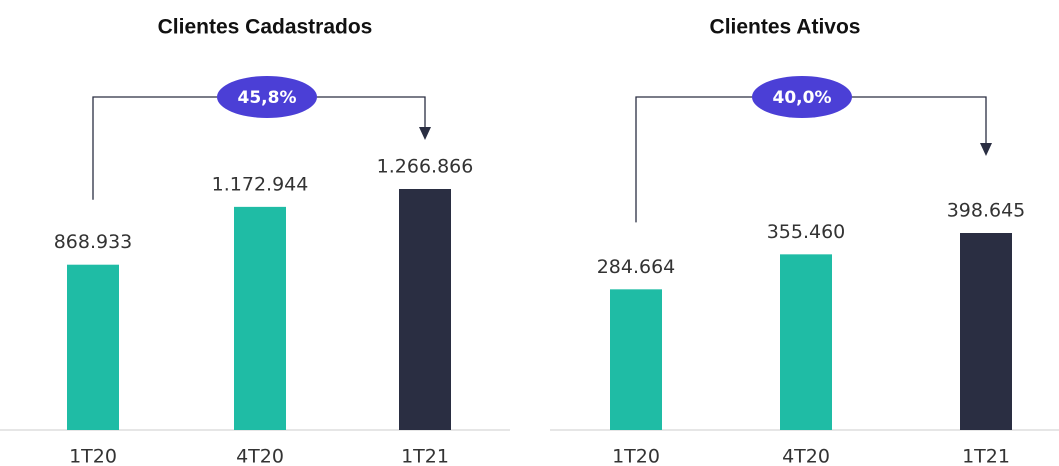 The width and height of the screenshot is (1059, 466). I want to click on annotation: 45,8%, so click(267, 98).